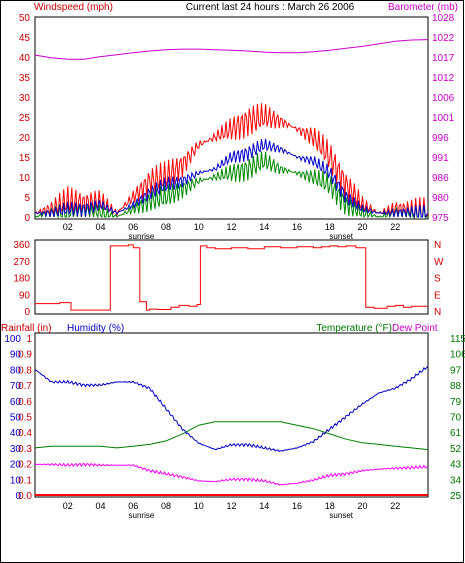  Describe the element at coordinates (270, 7) in the screenshot. I see `chart-title: Current last 24 hours : March 26 2006` at that location.